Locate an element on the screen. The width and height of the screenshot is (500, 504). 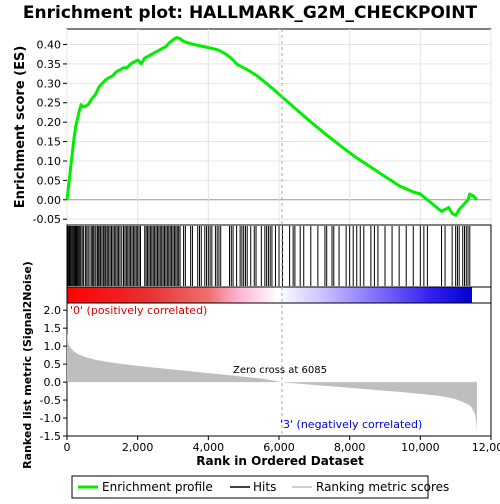
metric-y-ticks: -1.5 -1.0 -0.5 0.0 0.5 1.0 1.5 2.0 is located at coordinates (53, 373).